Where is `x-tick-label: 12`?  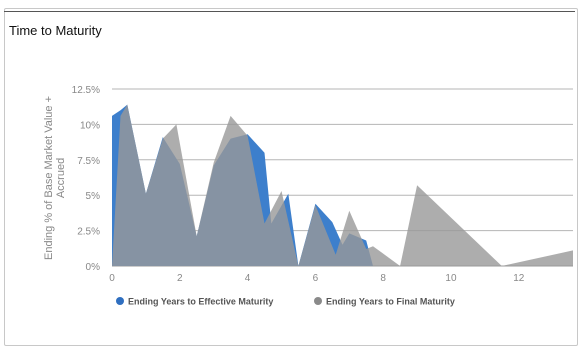
x-tick-label: 12 is located at coordinates (519, 278).